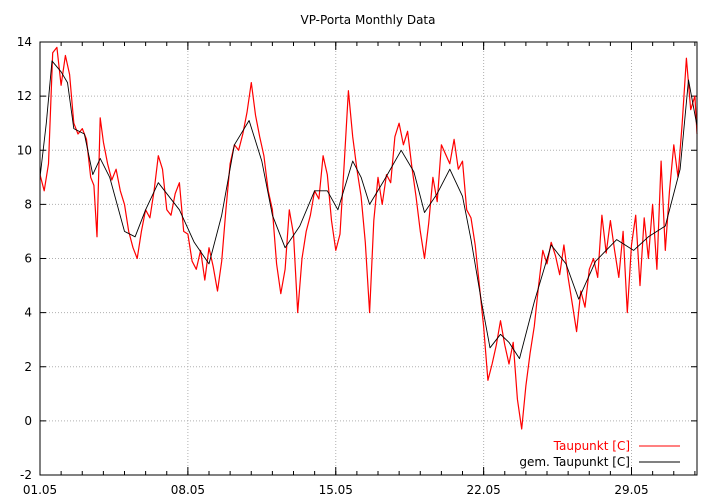 This screenshot has height=504, width=720. What do you see at coordinates (28, 313) in the screenshot?
I see `y-tick-label: 4` at bounding box center [28, 313].